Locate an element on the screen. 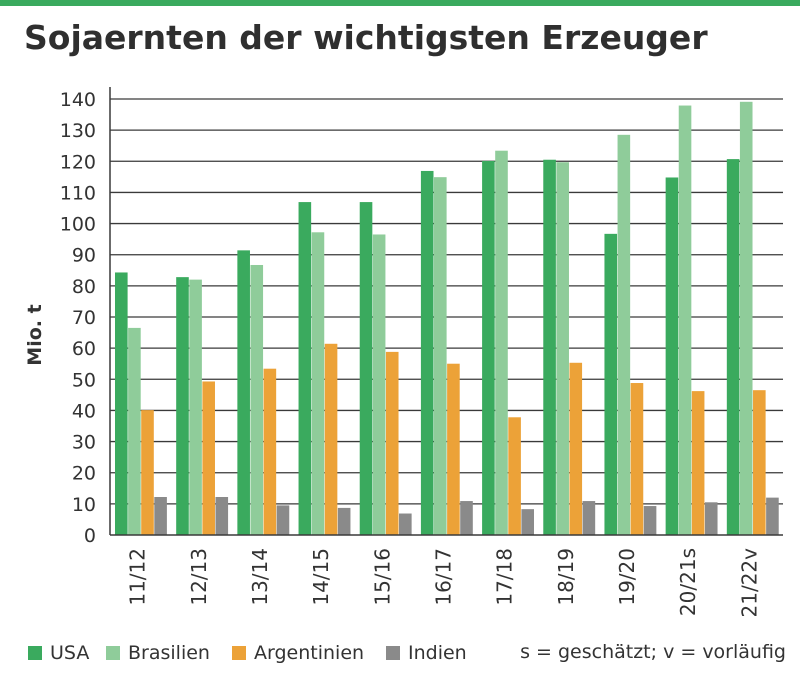 The width and height of the screenshot is (800, 684). legend-swatch-argentinien is located at coordinates (239, 653).